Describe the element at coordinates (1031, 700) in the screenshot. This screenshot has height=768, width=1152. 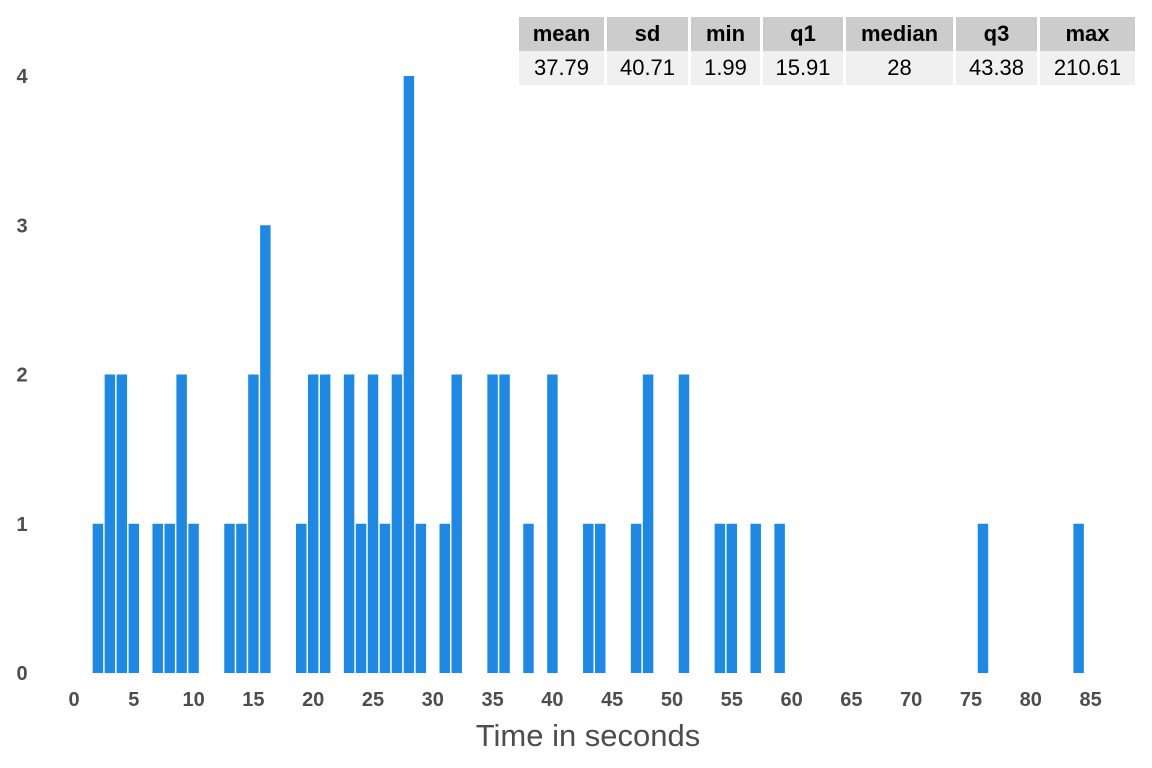
I see `x-tick-label: 80` at that location.